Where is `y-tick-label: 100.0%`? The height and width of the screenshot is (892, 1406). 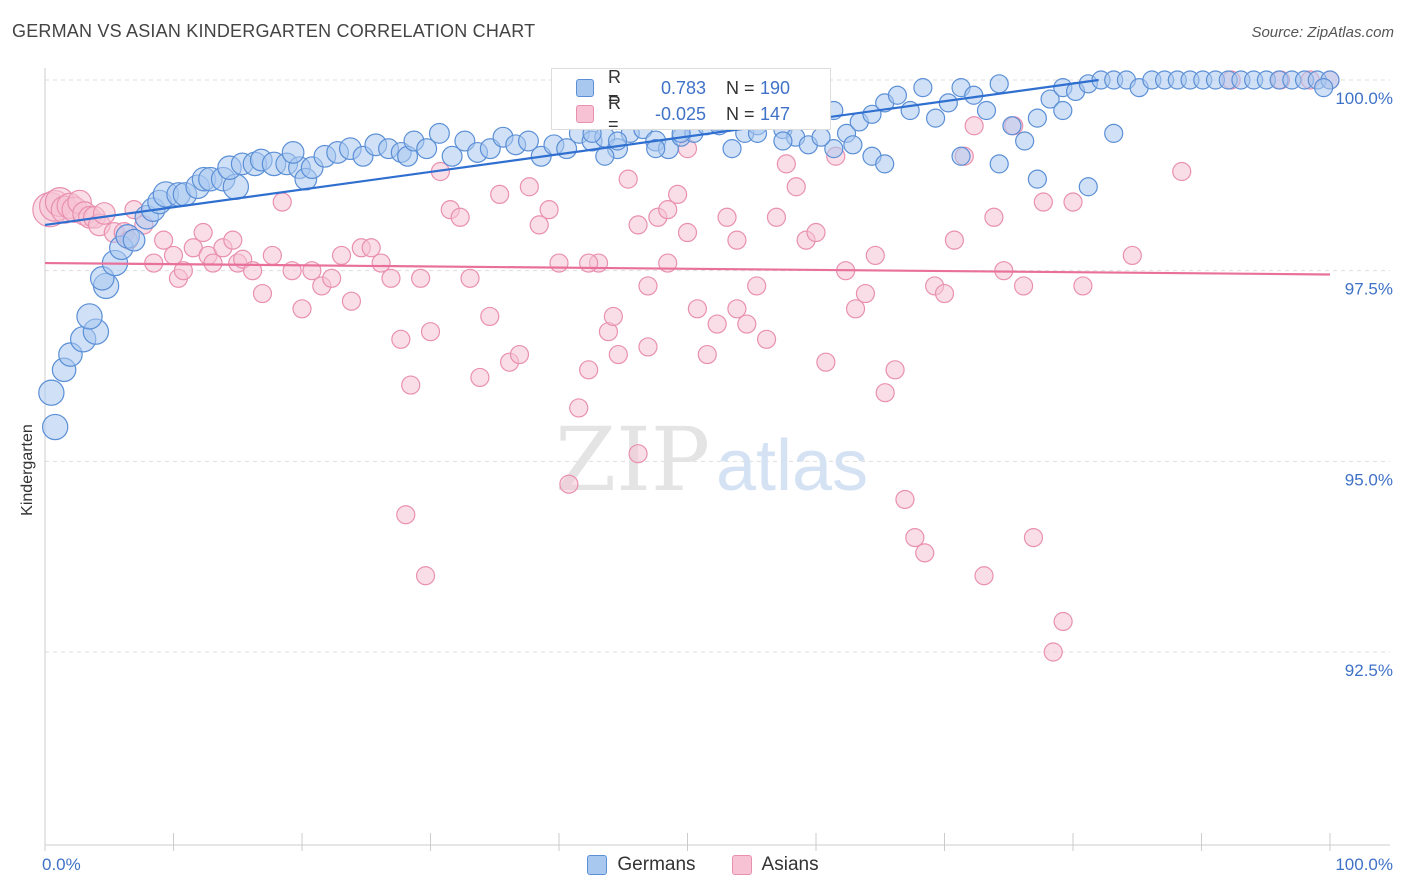
y-tick-label: 100.0% is located at coordinates (1364, 98).